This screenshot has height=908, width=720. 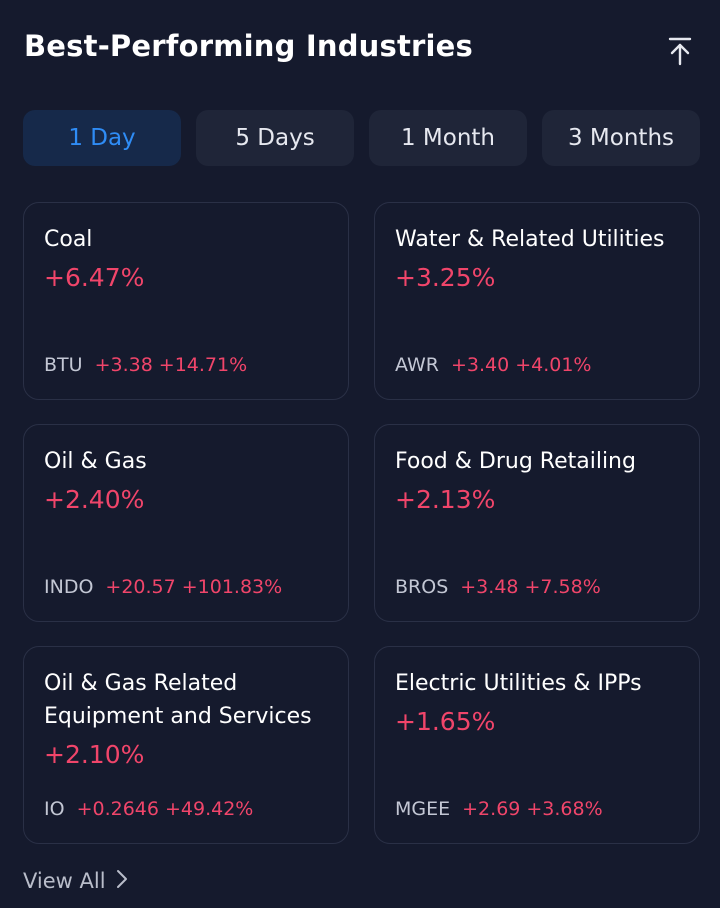 I want to click on top-stock: MGEE +2.69 +3.68%, so click(x=499, y=809).